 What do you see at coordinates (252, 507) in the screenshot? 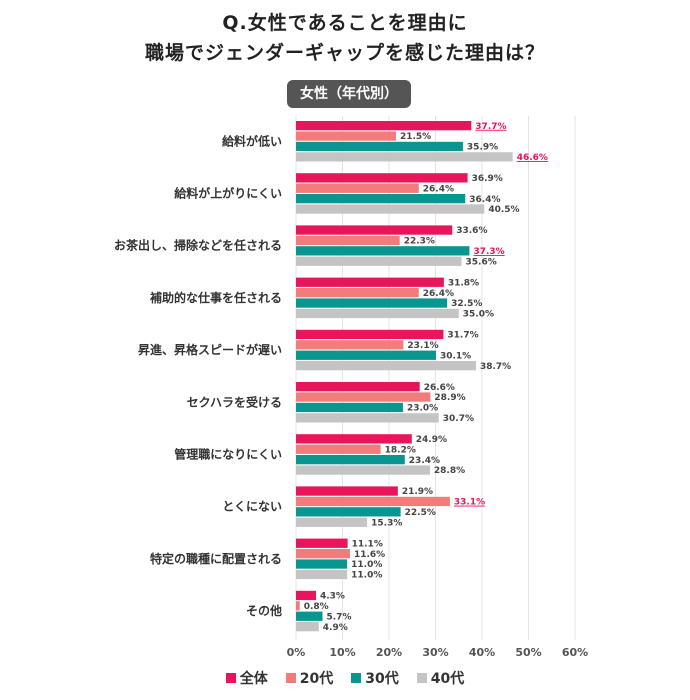
I see `category-label: とくにない` at bounding box center [252, 507].